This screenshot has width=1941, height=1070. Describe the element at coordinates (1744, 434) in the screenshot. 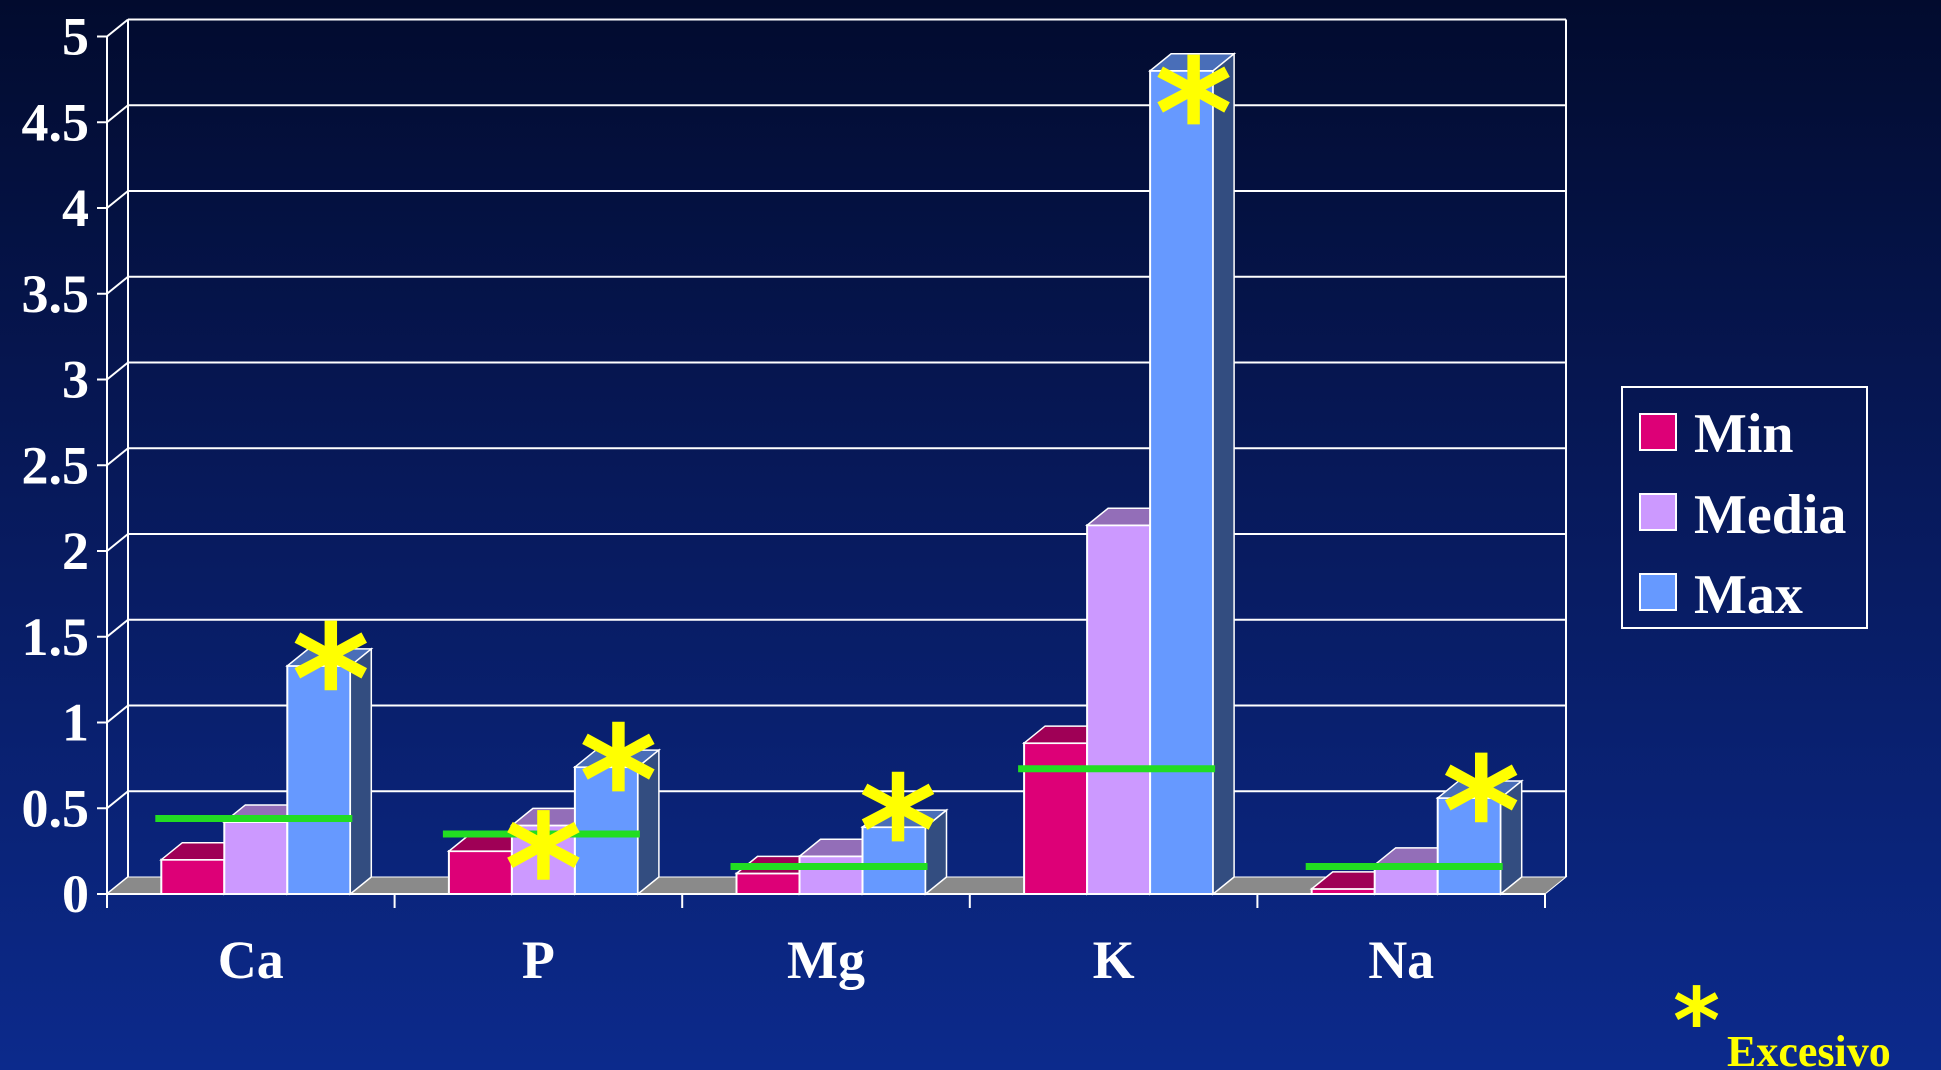

I see `legend-label-min: Min` at that location.